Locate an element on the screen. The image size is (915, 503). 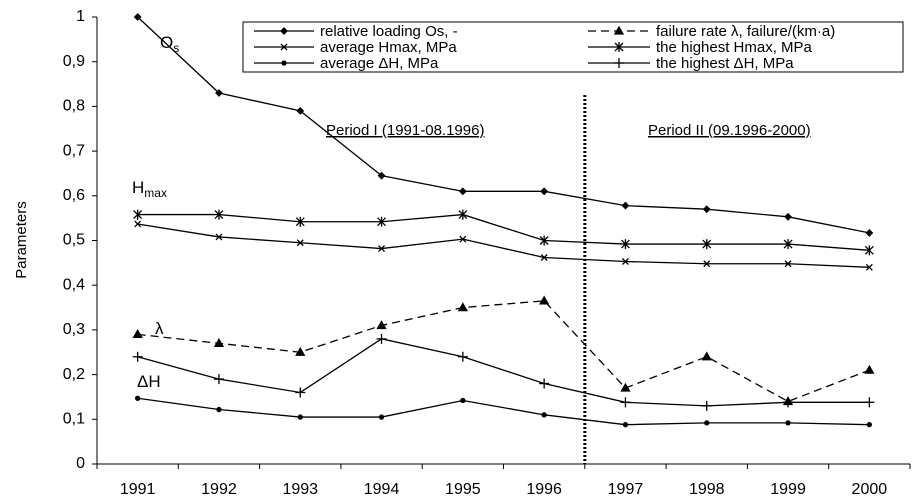
y-tick-label: 0,7 is located at coordinates (74, 150).